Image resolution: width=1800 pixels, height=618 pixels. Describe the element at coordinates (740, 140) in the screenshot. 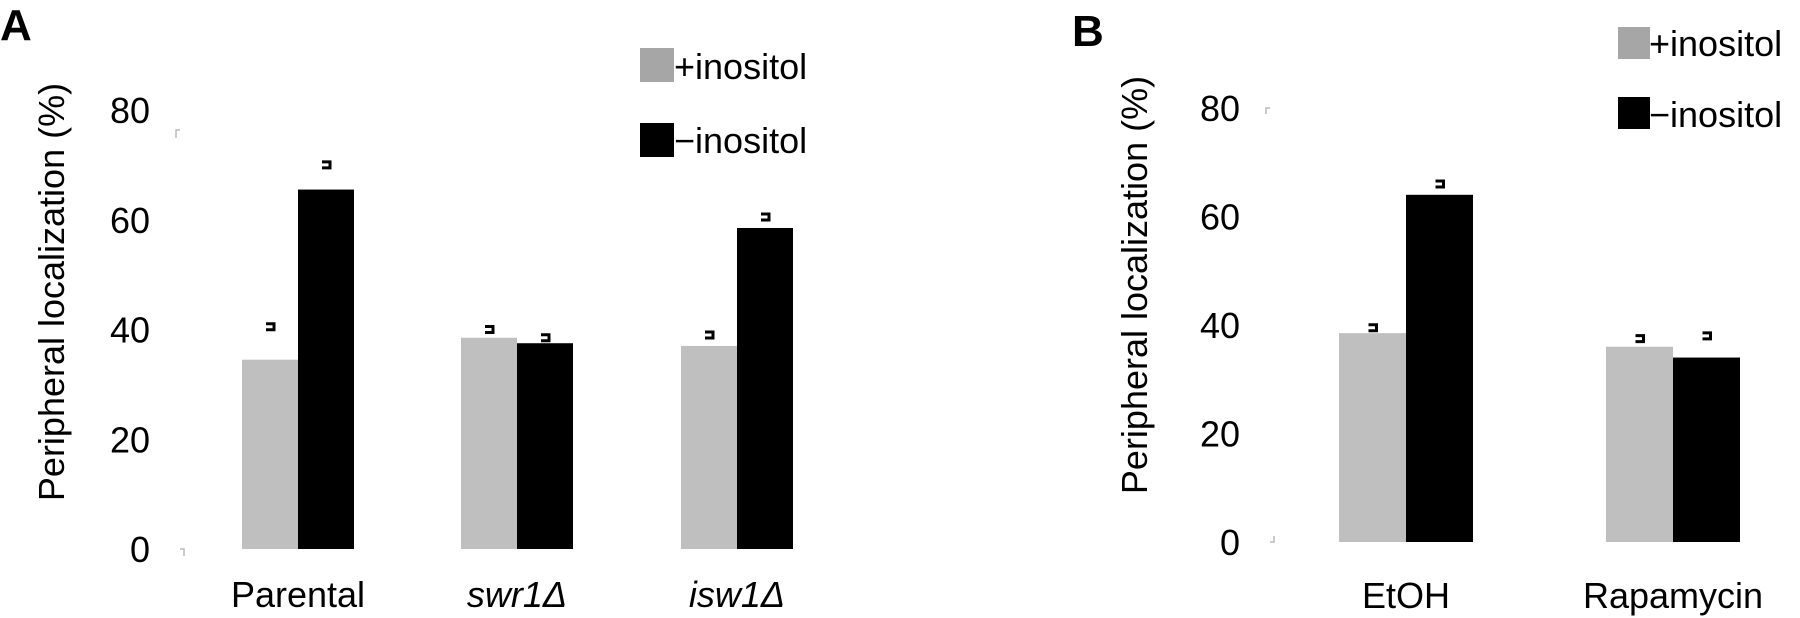

I see `panel-a-legend-label-minus: −inositol` at that location.